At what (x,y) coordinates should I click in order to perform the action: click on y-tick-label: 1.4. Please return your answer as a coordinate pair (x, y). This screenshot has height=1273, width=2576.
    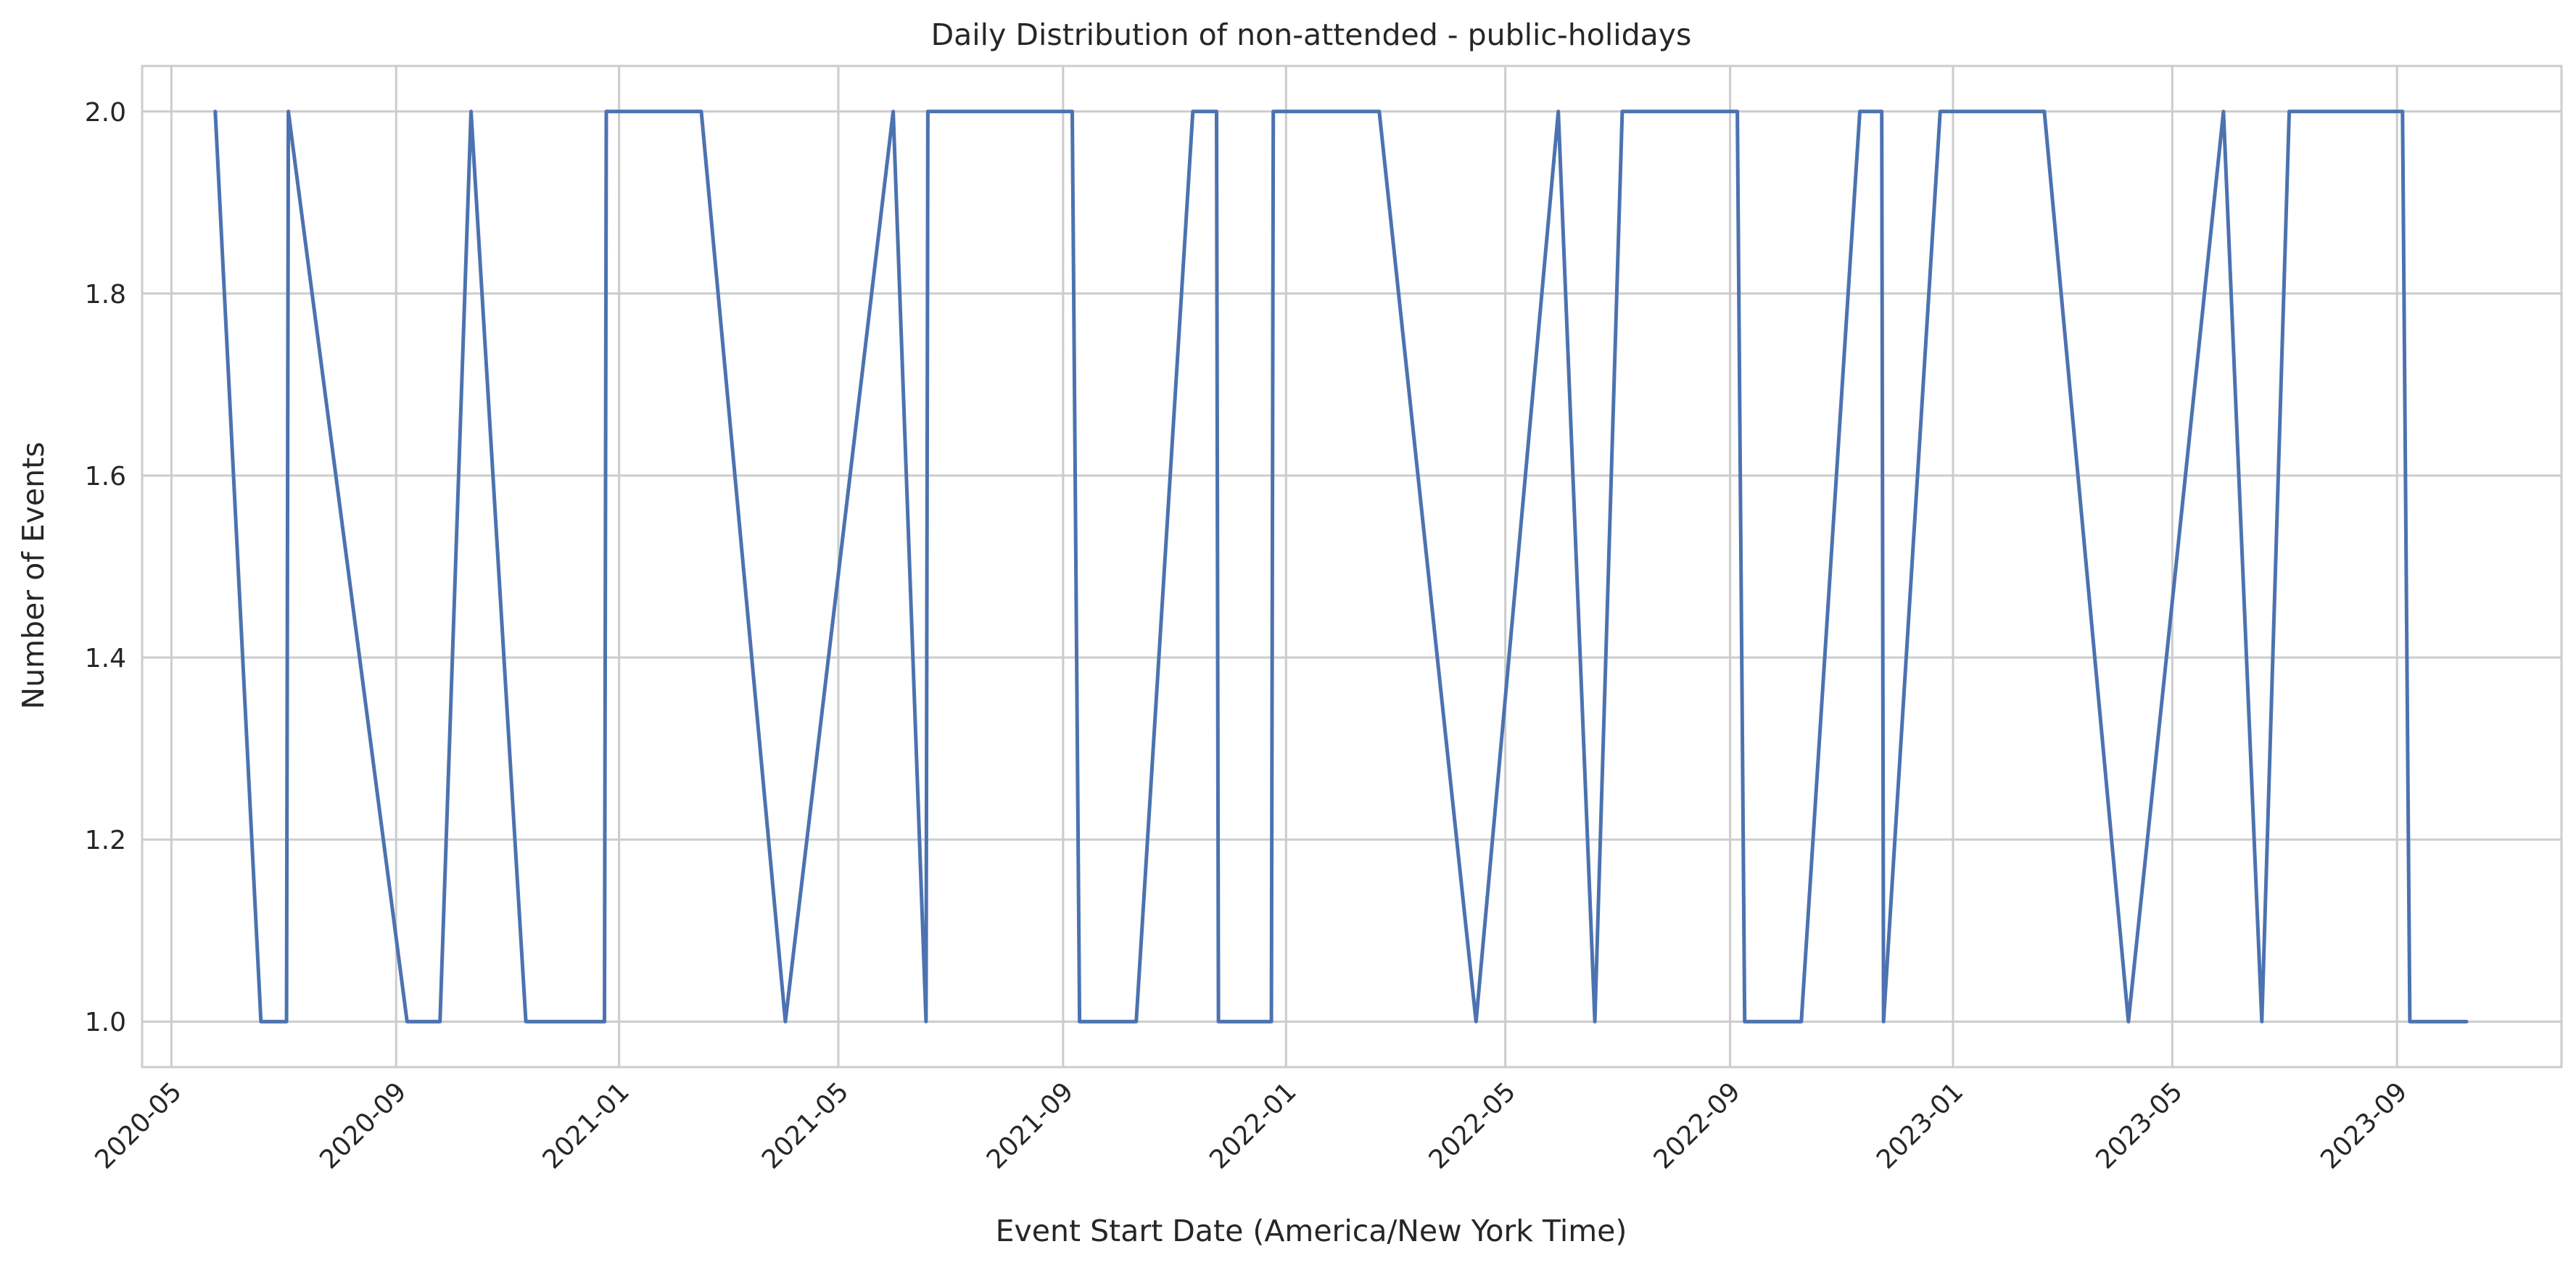
    Looking at the image, I should click on (105, 658).